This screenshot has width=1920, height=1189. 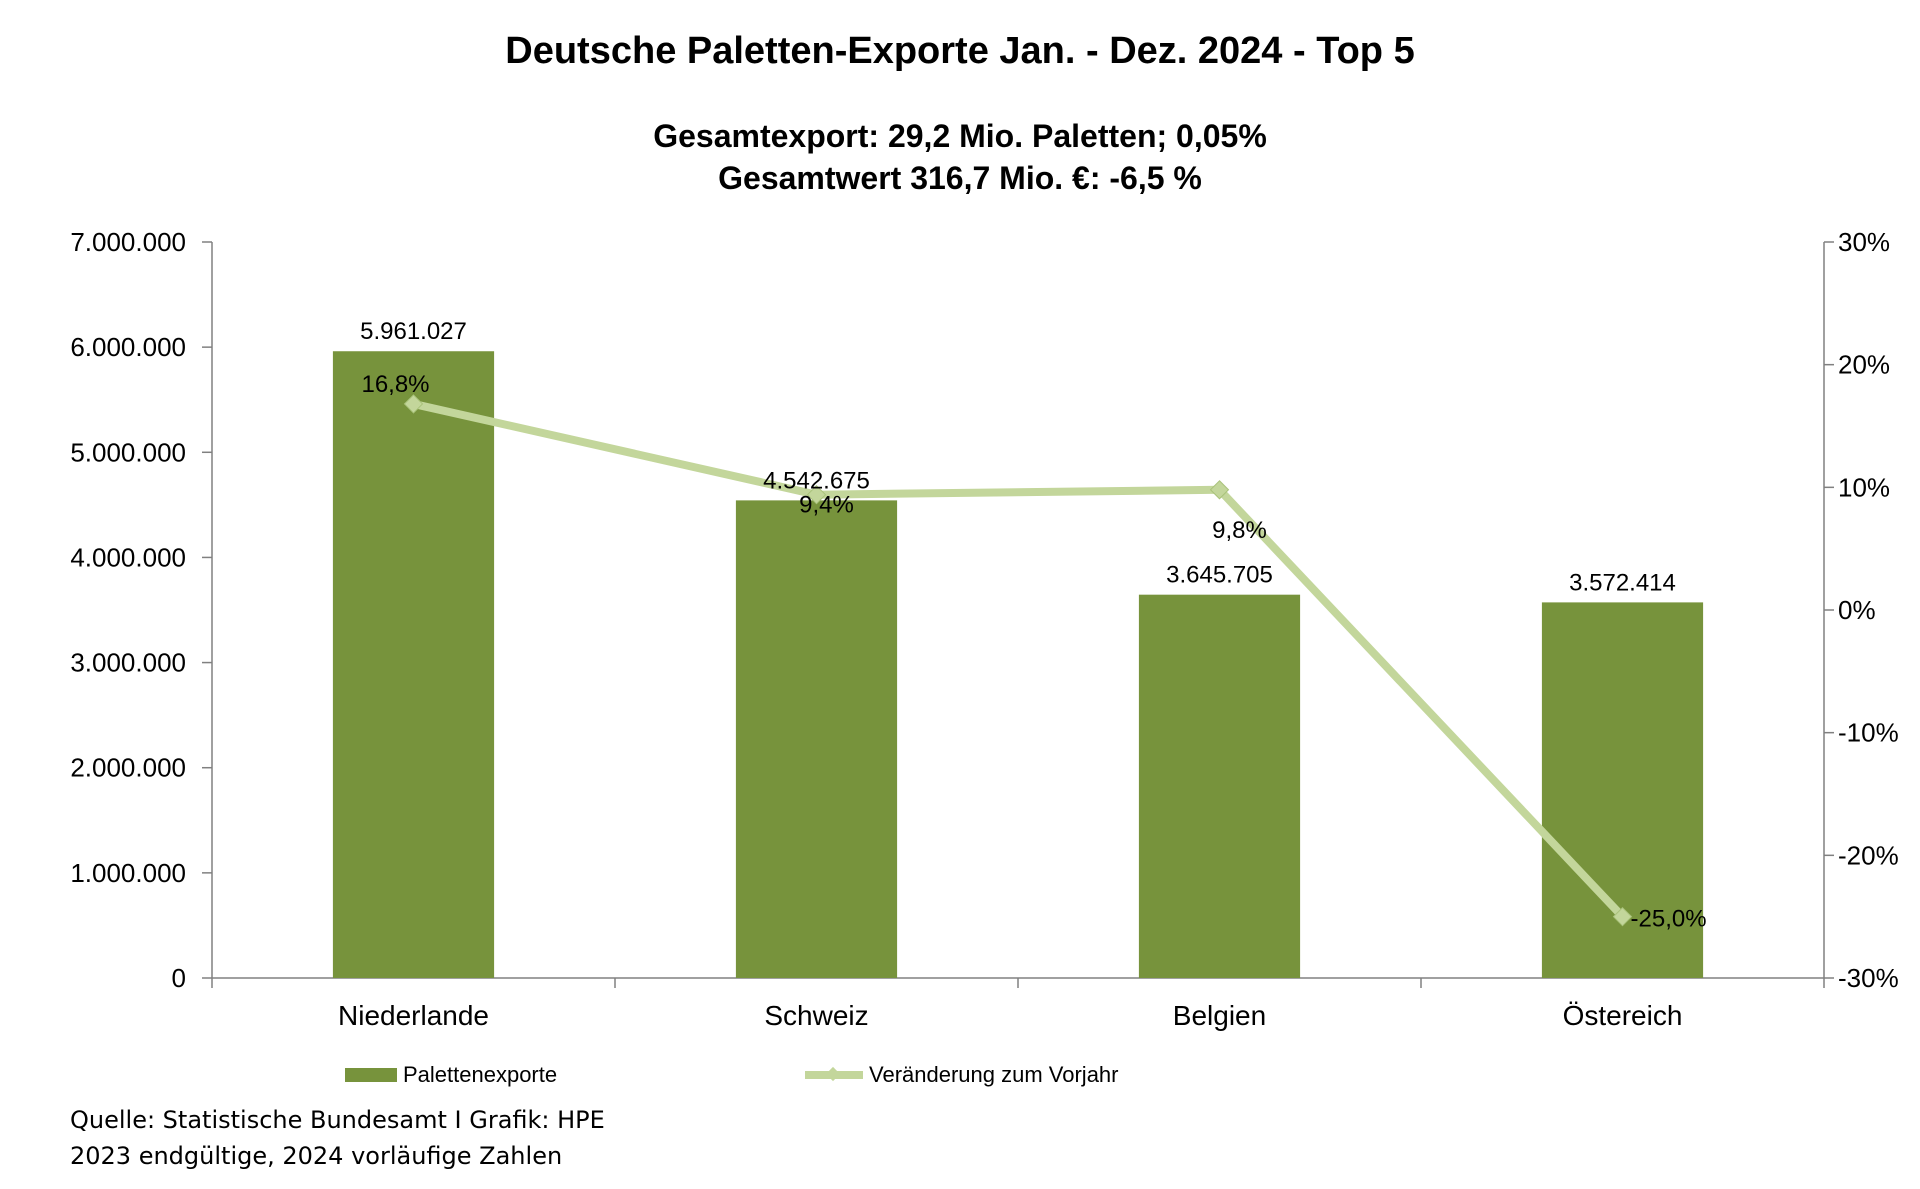 What do you see at coordinates (371, 1075) in the screenshot?
I see `legend-bar-swatch` at bounding box center [371, 1075].